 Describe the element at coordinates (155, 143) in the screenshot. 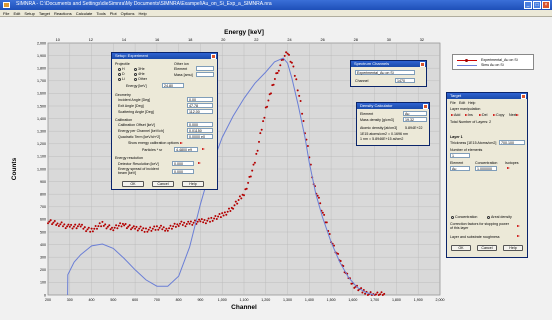

I see `show-calibration-options: Show energy calibration options` at that location.